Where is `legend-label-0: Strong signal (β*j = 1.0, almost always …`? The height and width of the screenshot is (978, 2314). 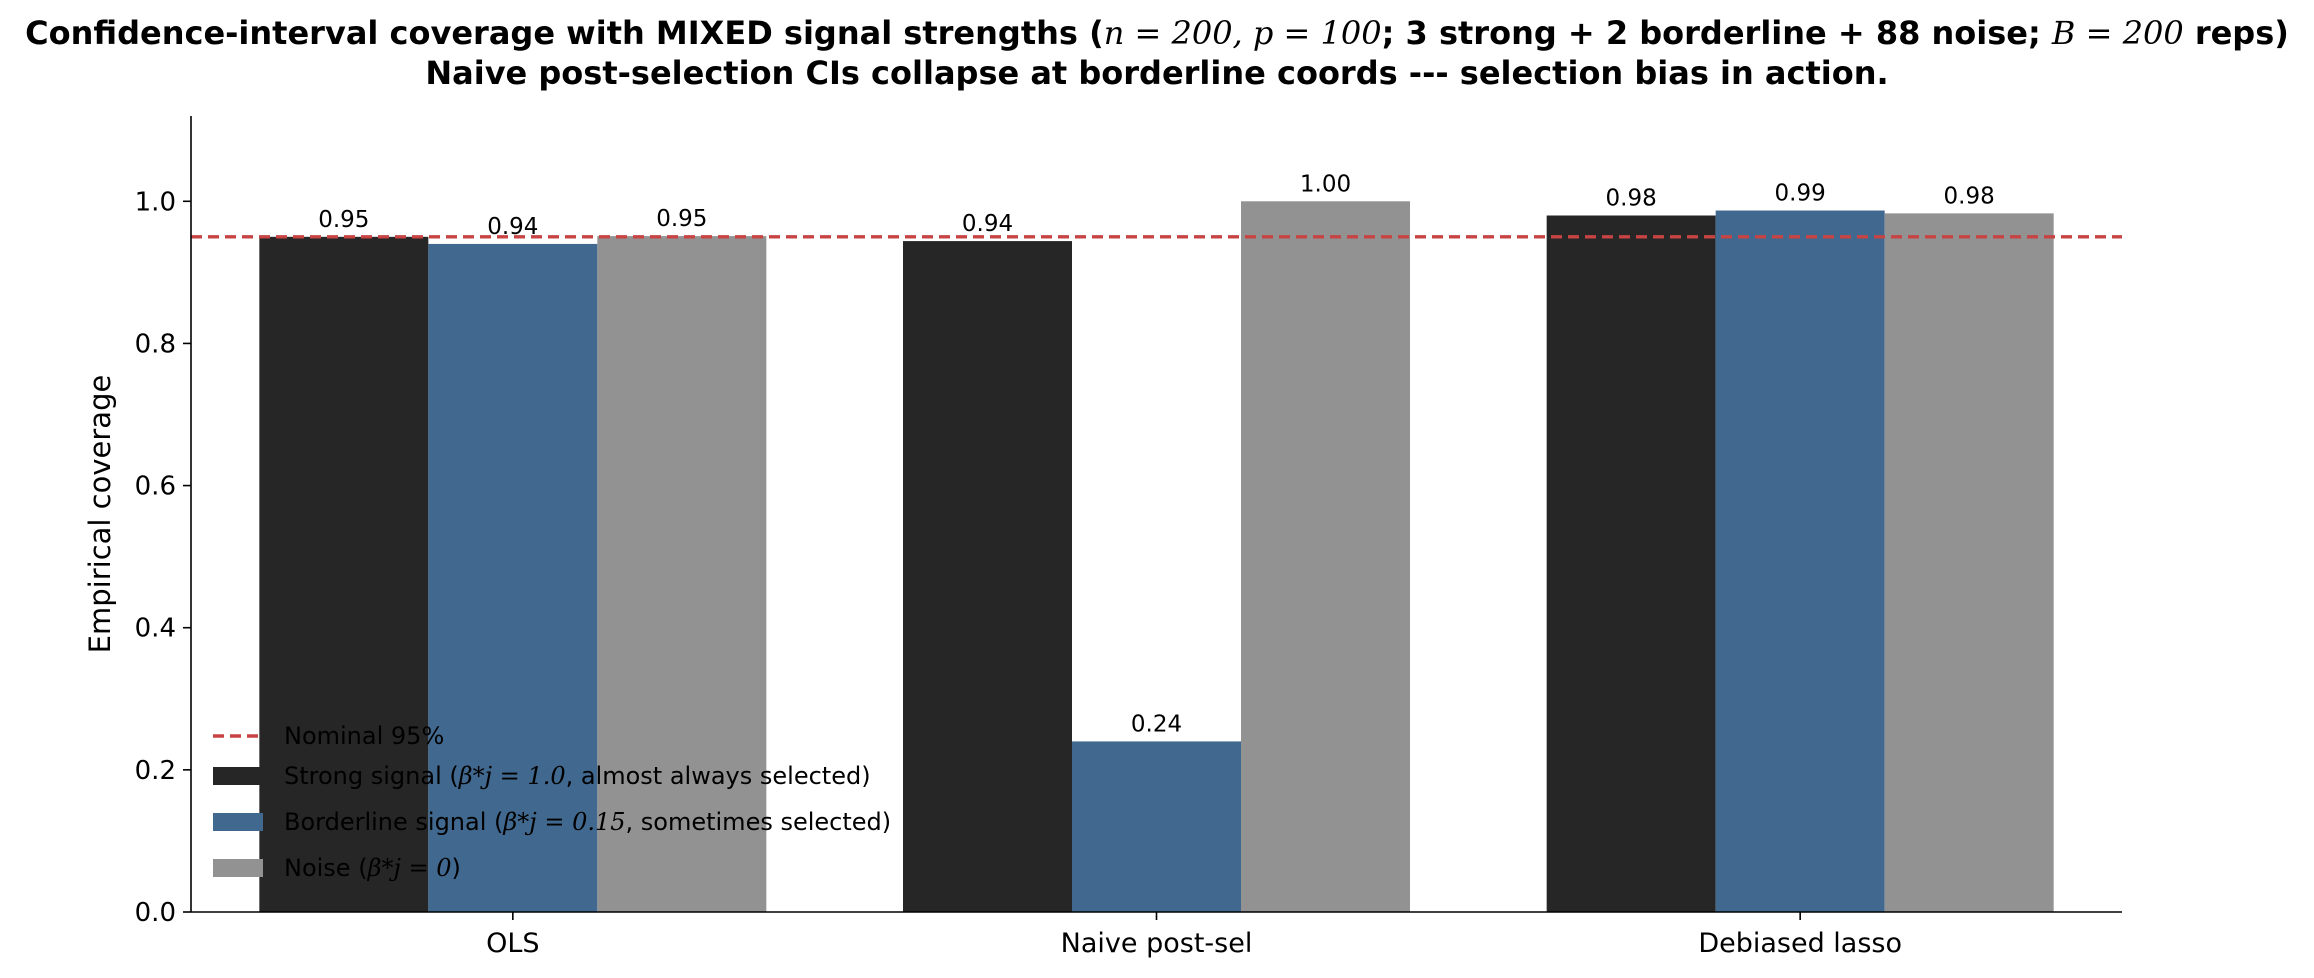 legend-label-0: Strong signal (β*j = 1.0, almost always … is located at coordinates (577, 776).